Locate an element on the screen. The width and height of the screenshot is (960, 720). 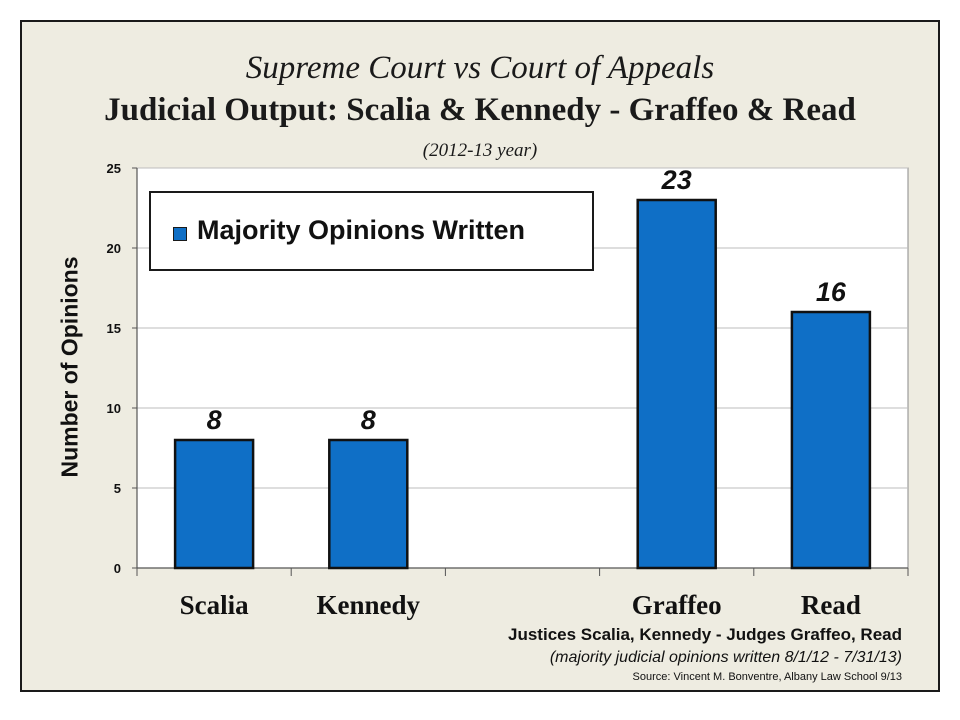
y-tick-label: 10 is located at coordinates (114, 408).